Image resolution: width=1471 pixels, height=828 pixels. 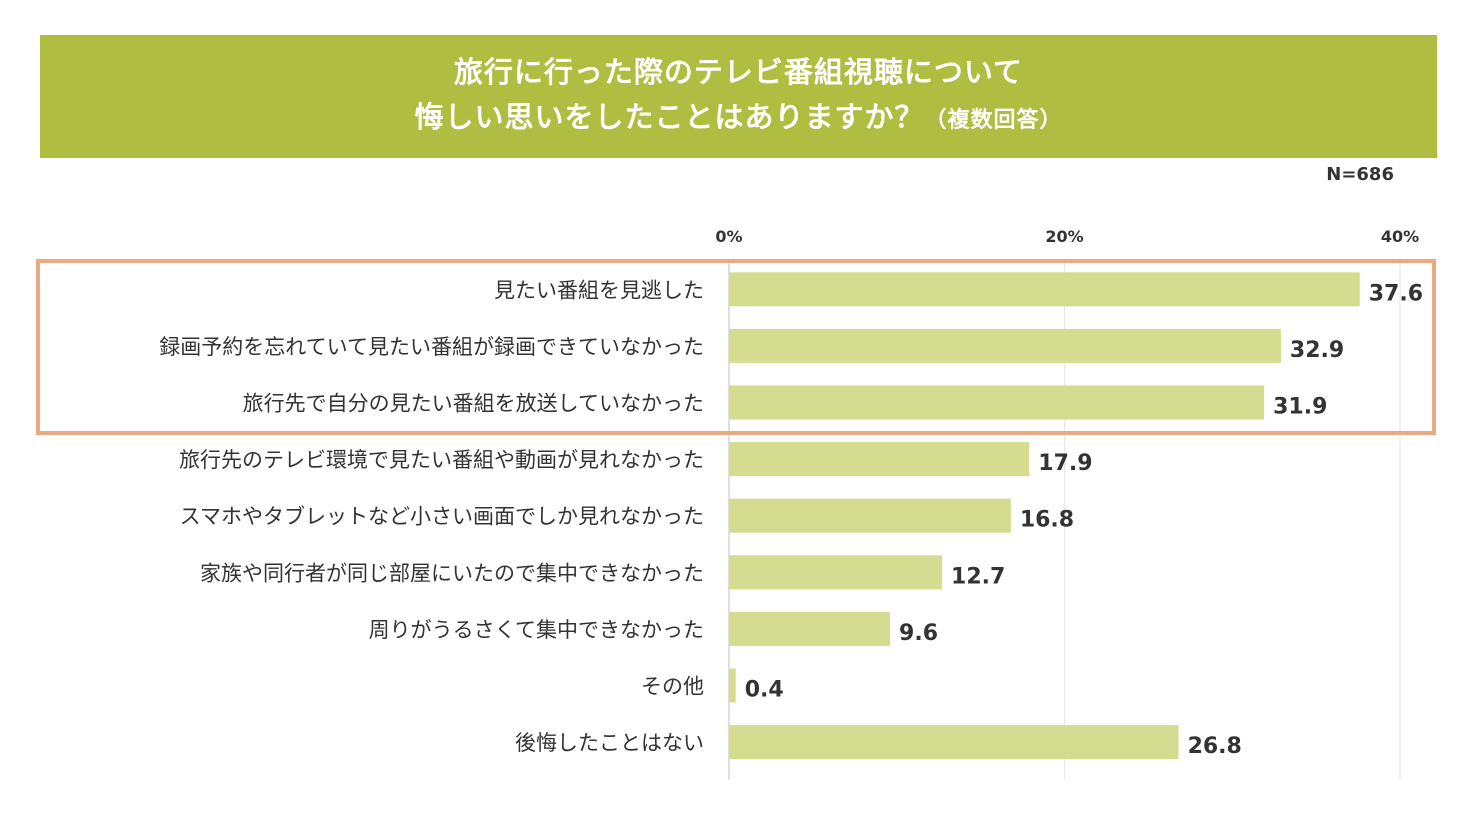 What do you see at coordinates (672, 687) in the screenshot?
I see `category-label: その他` at bounding box center [672, 687].